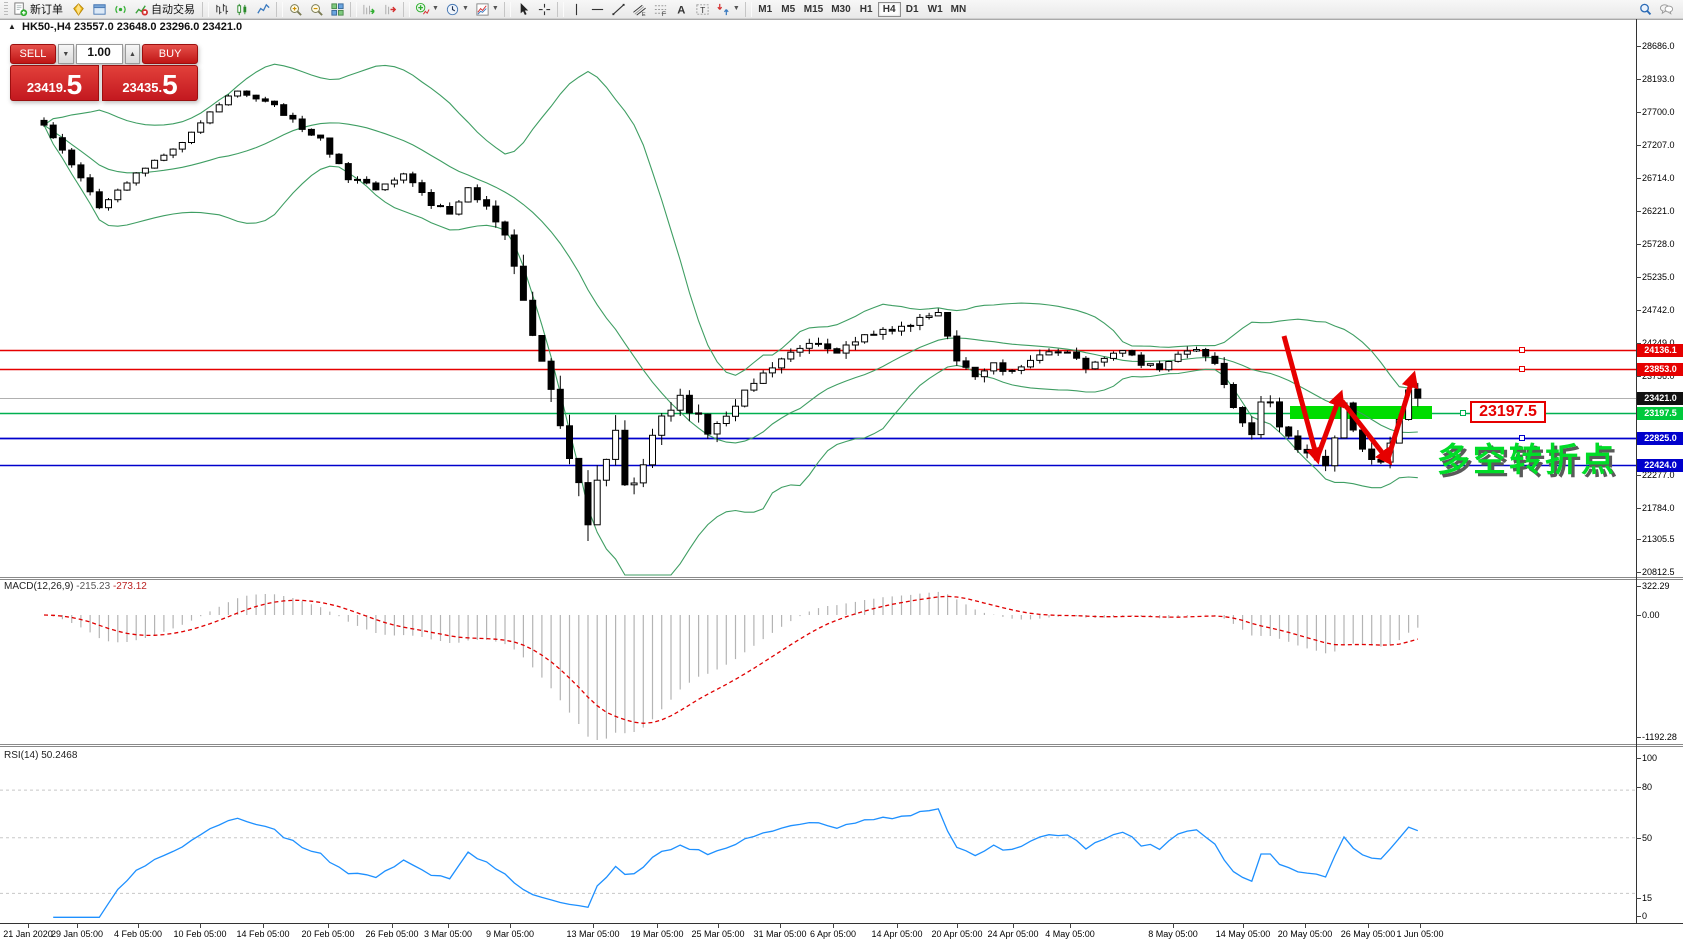 The image size is (1683, 942). I want to click on equidistant-channel-icon: E, so click(639, 10).